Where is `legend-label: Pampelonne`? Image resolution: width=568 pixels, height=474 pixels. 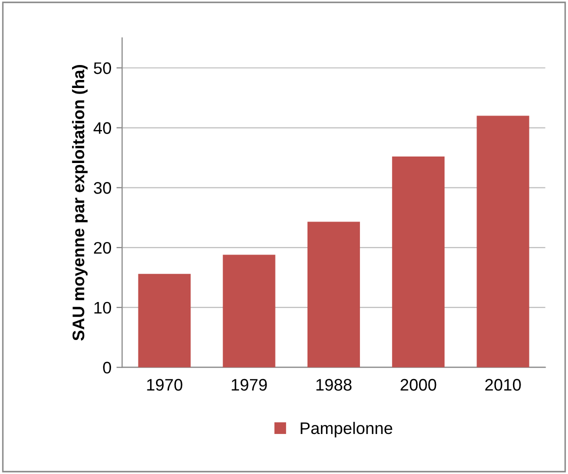 legend-label: Pampelonne is located at coordinates (346, 430).